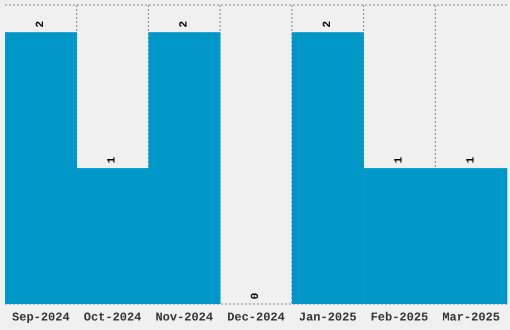 The height and width of the screenshot is (330, 510). I want to click on data-label: 0, so click(256, 296).